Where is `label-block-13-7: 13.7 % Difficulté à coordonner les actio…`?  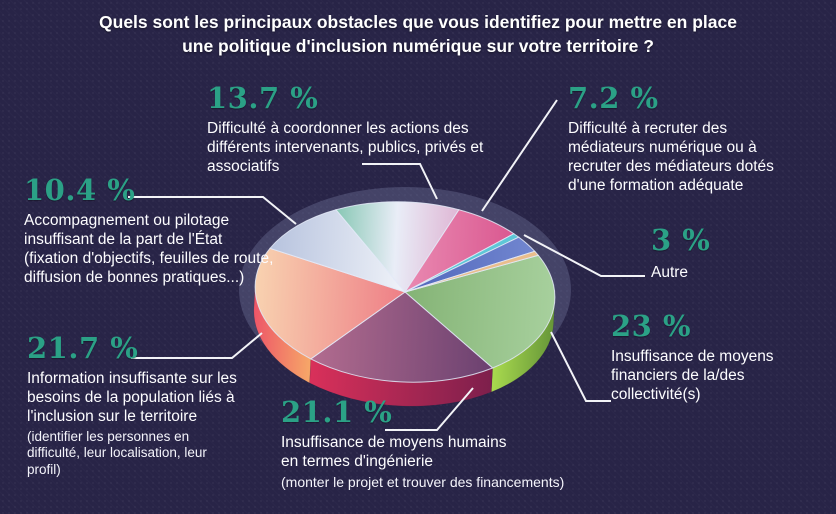 label-block-13-7: 13.7 % Difficulté à coordonner les actio… is located at coordinates (353, 130).